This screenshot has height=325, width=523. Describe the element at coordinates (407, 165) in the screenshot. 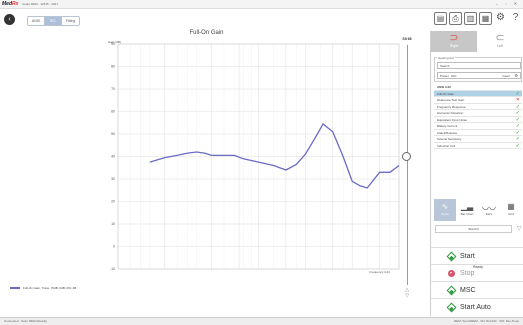

I see `slider-track` at that location.